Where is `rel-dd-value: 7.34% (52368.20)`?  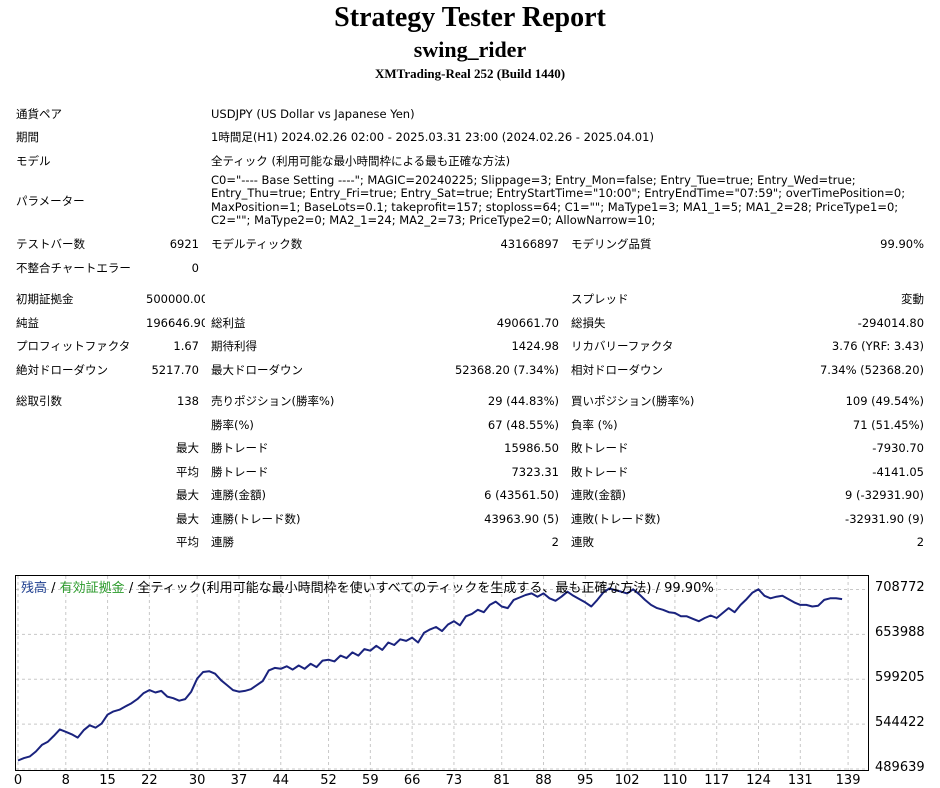 rel-dd-value: 7.34% (52368.20) is located at coordinates (872, 369).